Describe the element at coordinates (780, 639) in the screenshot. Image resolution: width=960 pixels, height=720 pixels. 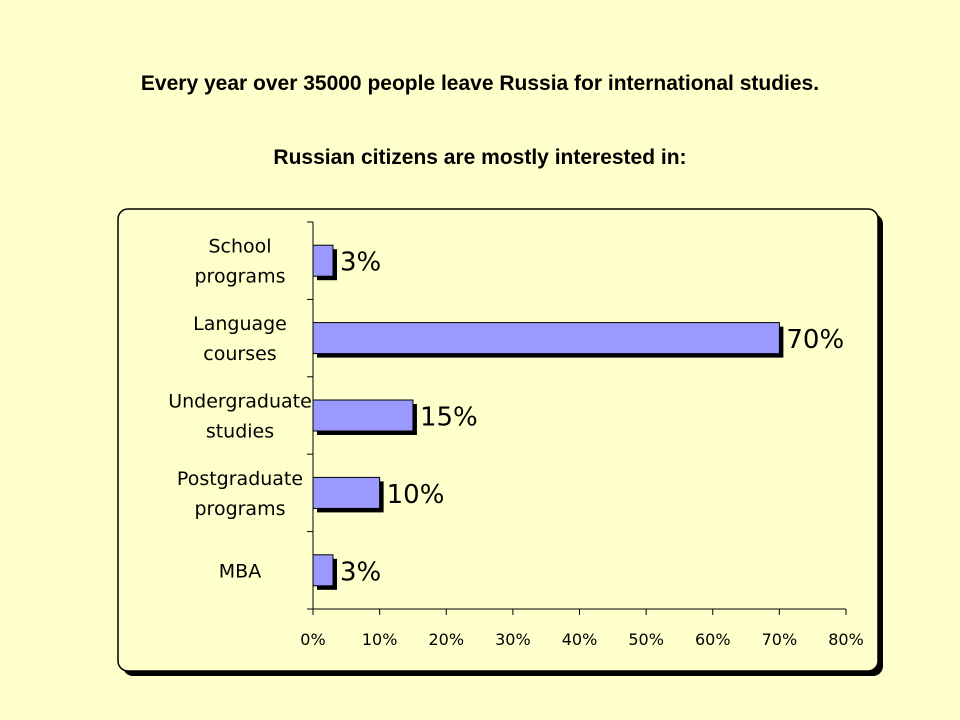
I see `x-tick-label: 70%` at that location.